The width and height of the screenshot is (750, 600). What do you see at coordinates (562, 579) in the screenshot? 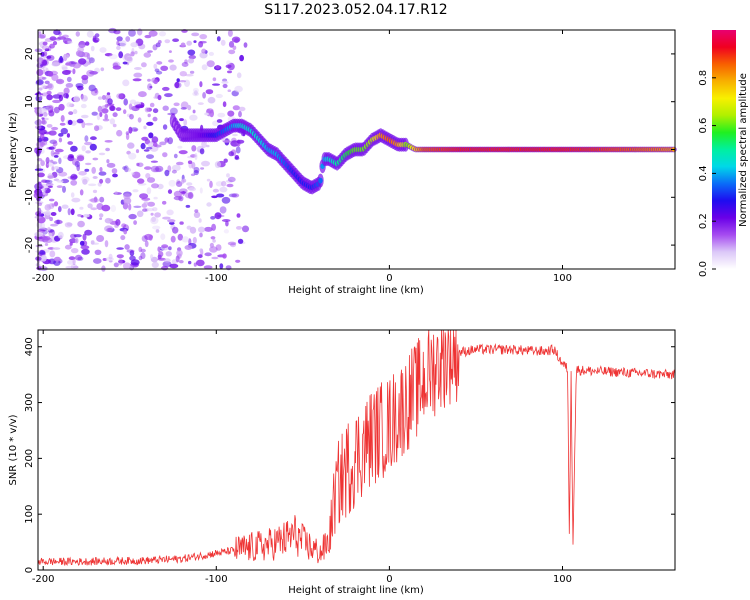
I see `x-tick-label: 100` at bounding box center [562, 579].